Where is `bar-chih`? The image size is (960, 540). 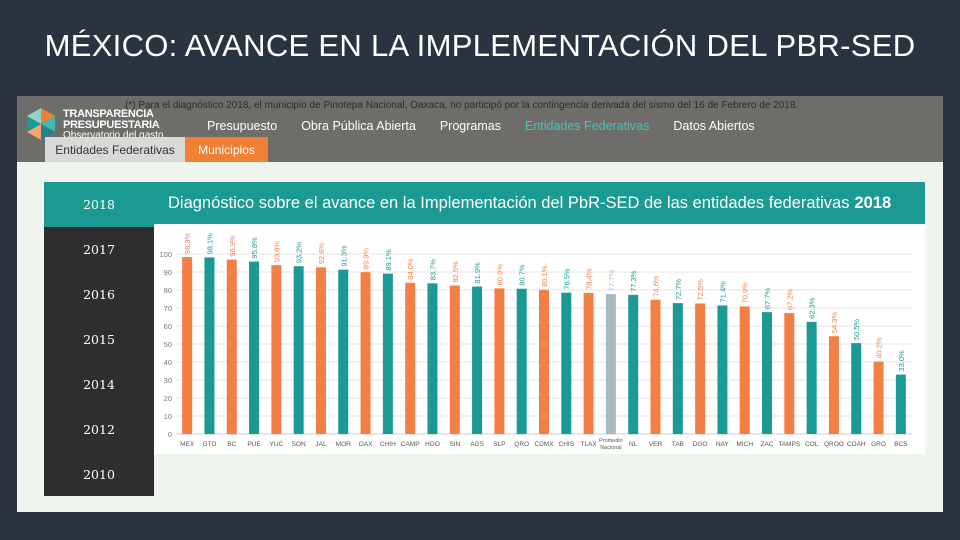 bar-chih is located at coordinates (387, 353).